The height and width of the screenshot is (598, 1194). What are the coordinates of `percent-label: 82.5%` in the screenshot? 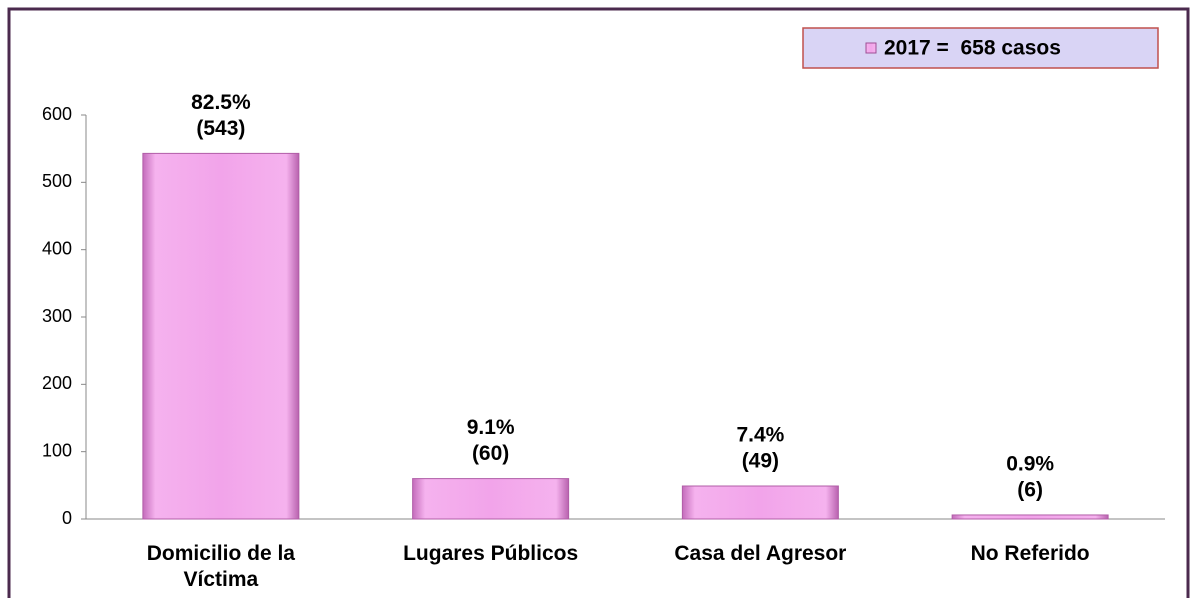 It's located at (221, 102).